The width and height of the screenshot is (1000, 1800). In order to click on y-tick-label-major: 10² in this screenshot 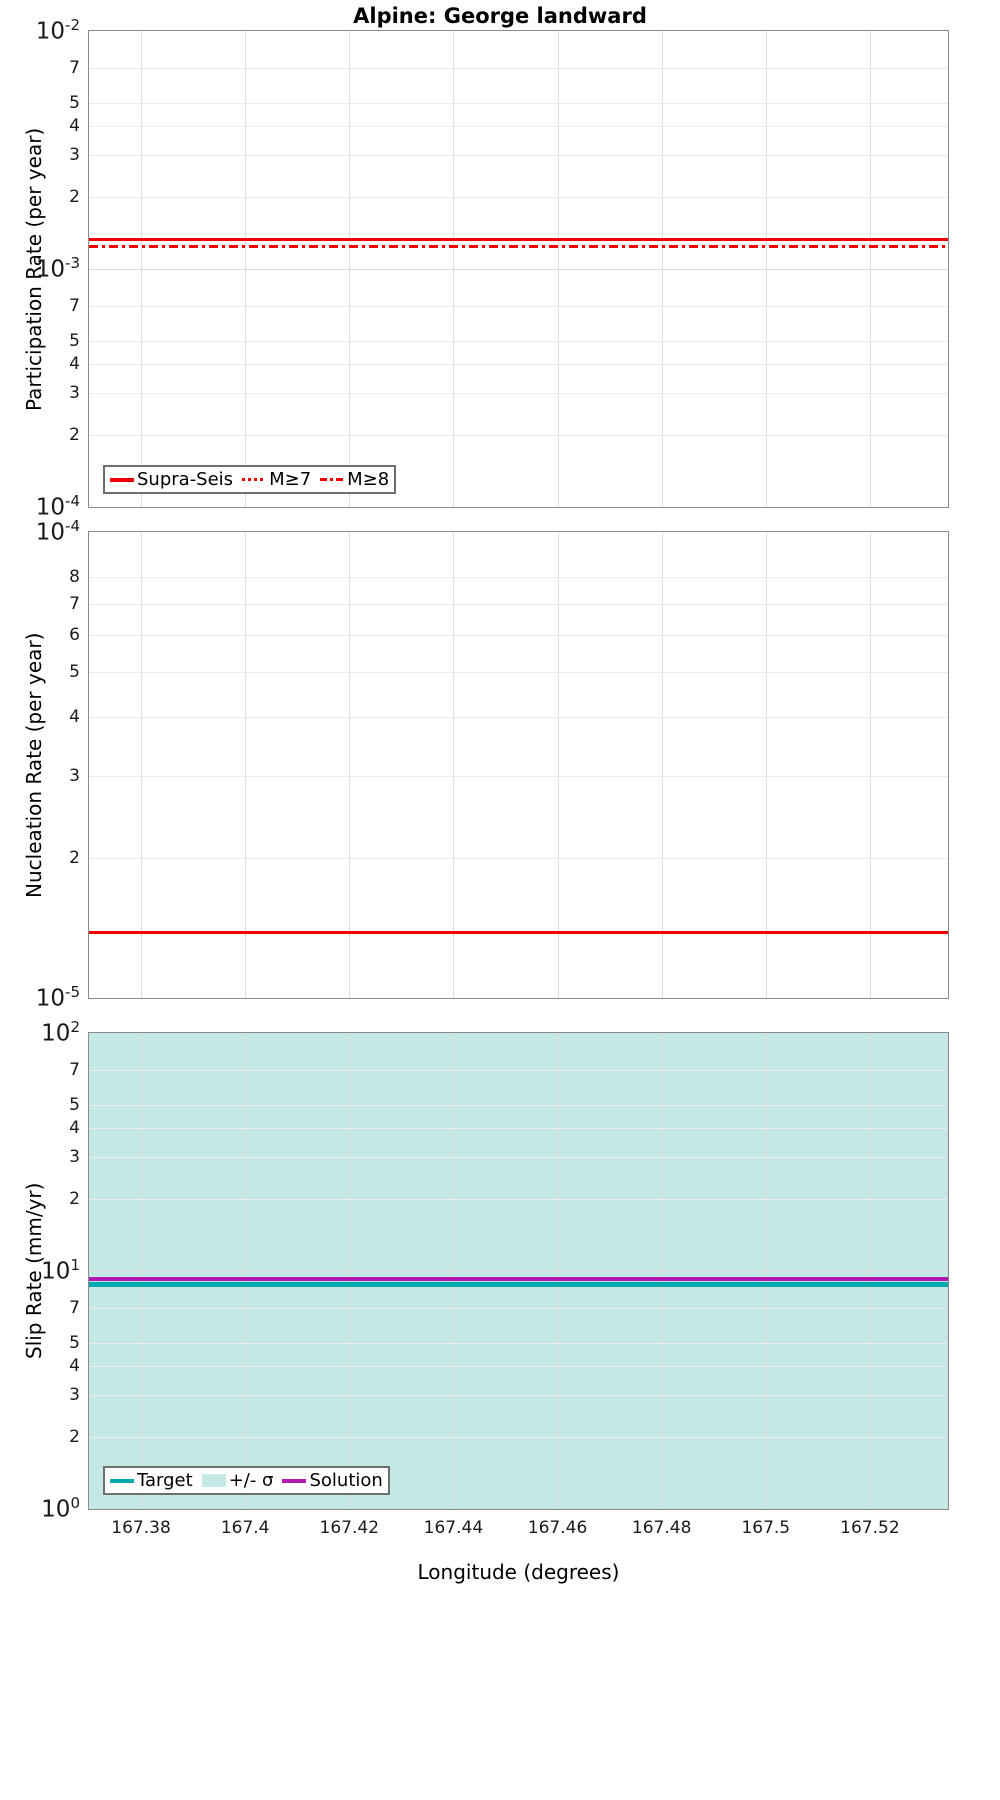, I will do `click(60, 1032)`.